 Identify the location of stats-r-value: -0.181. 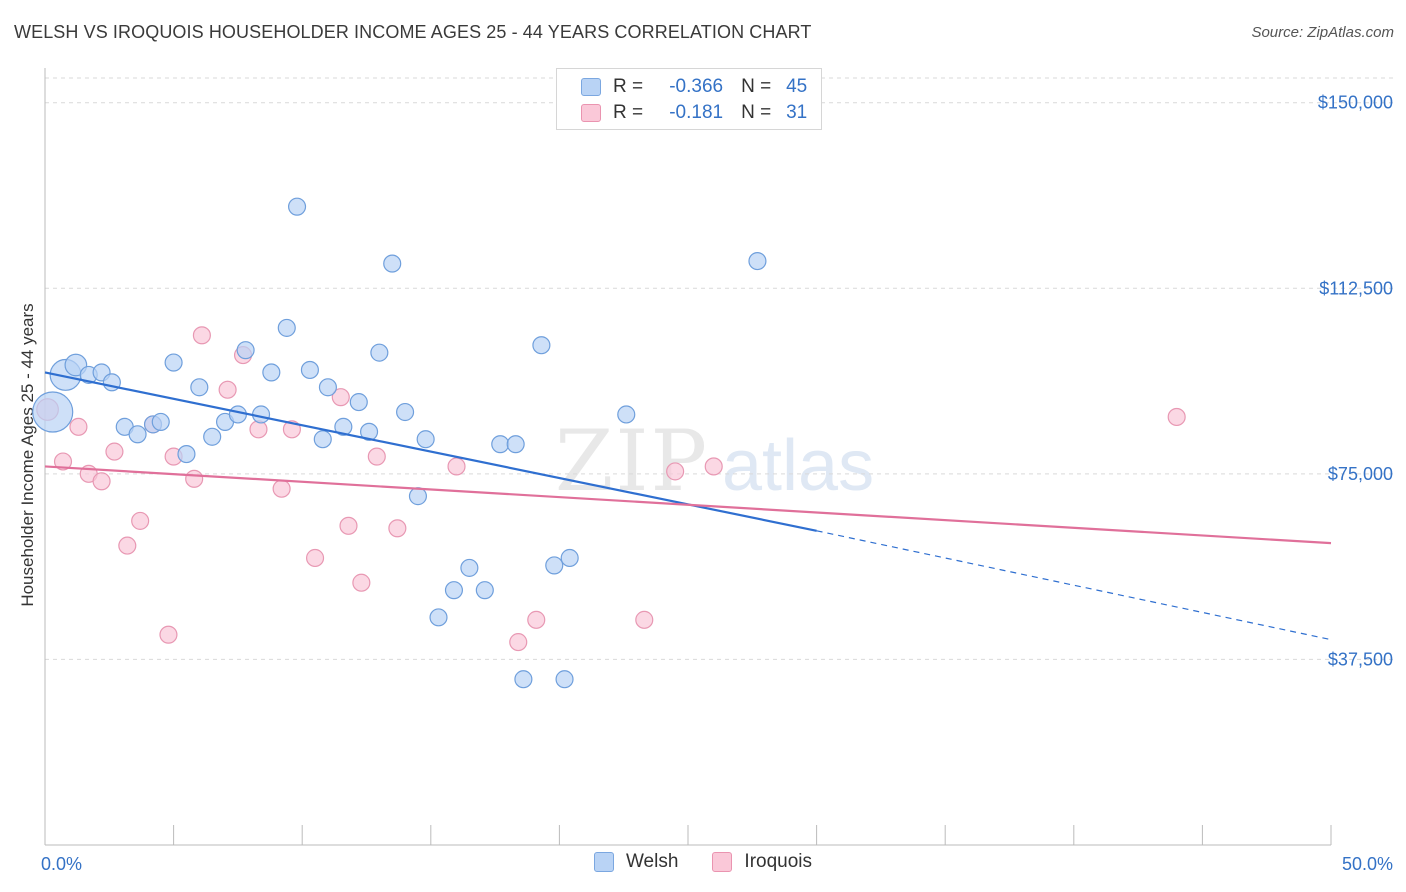
(696, 112).